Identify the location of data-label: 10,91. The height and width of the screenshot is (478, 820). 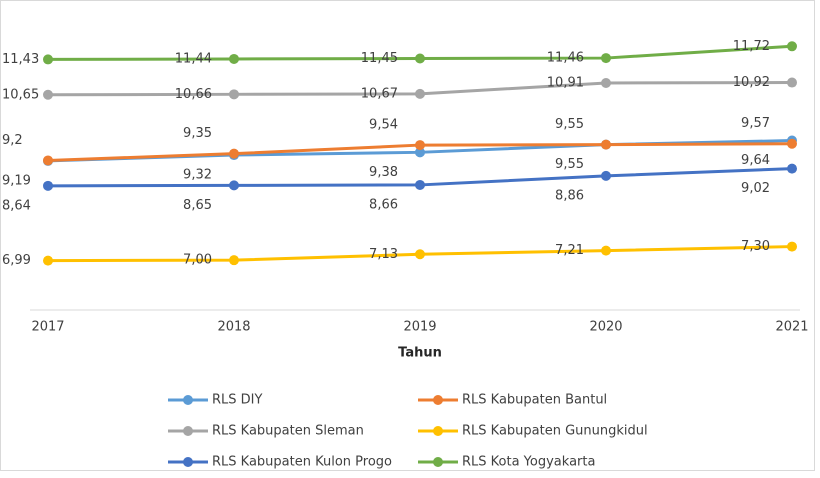
(565, 82).